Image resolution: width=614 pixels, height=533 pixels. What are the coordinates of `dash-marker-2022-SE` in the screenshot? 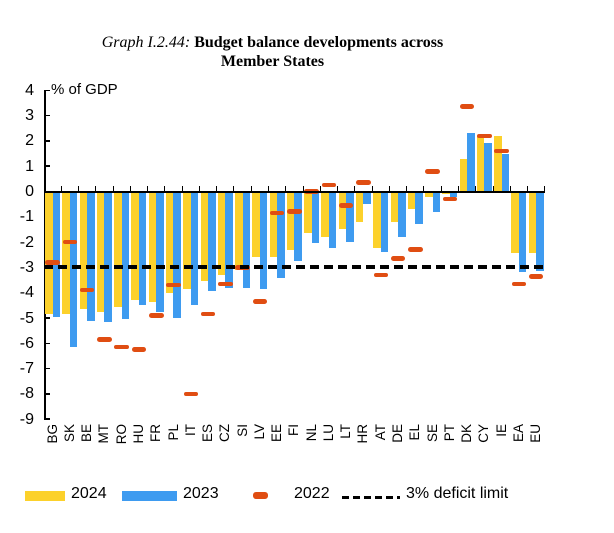 It's located at (432, 171).